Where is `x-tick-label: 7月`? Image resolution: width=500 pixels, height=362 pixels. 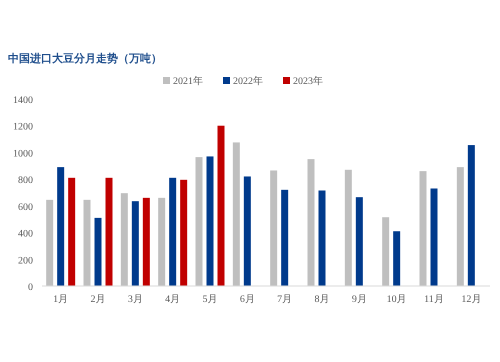
x-tick-label: 7月 is located at coordinates (284, 299).